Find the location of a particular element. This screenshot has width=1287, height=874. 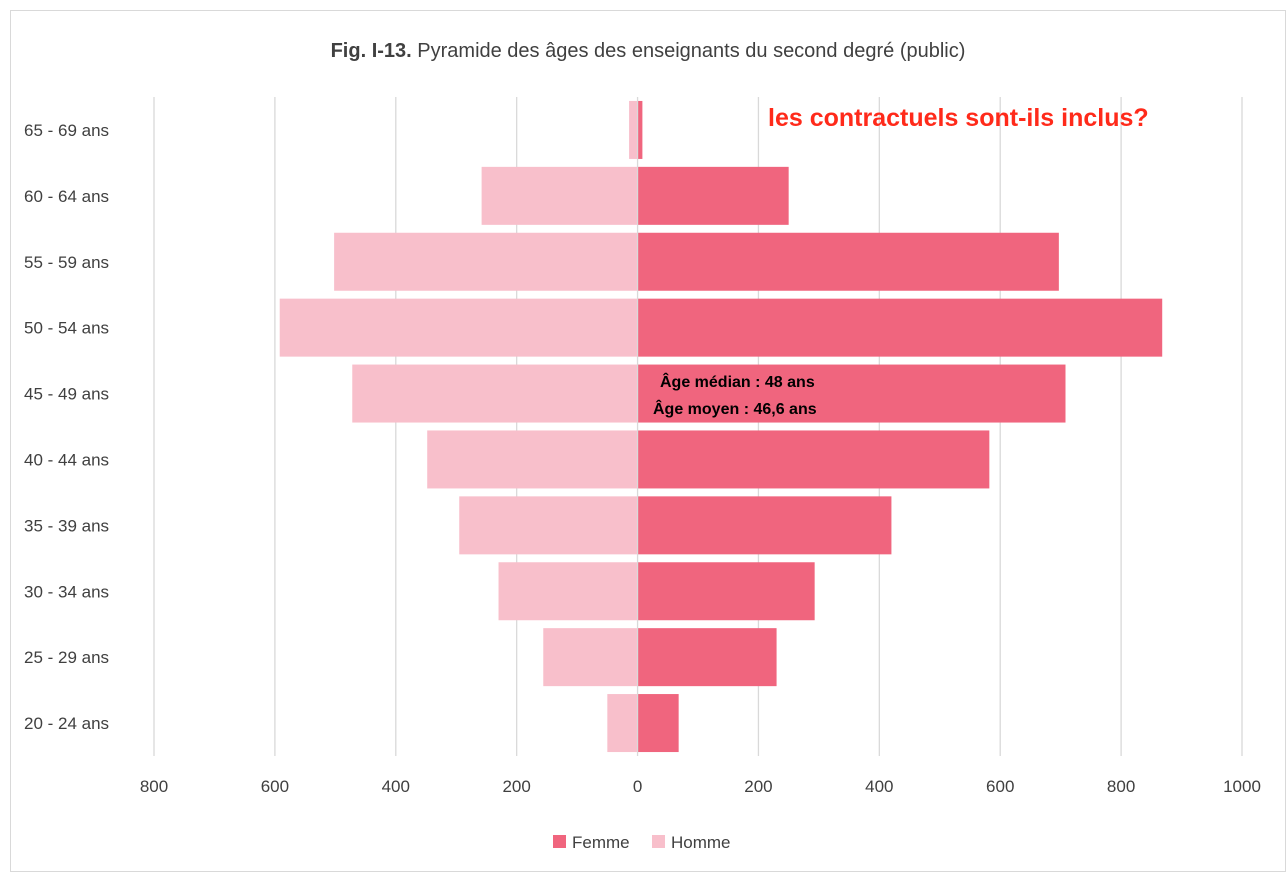

note-annotation: les contractuels sont-ils inclus? is located at coordinates (958, 118).